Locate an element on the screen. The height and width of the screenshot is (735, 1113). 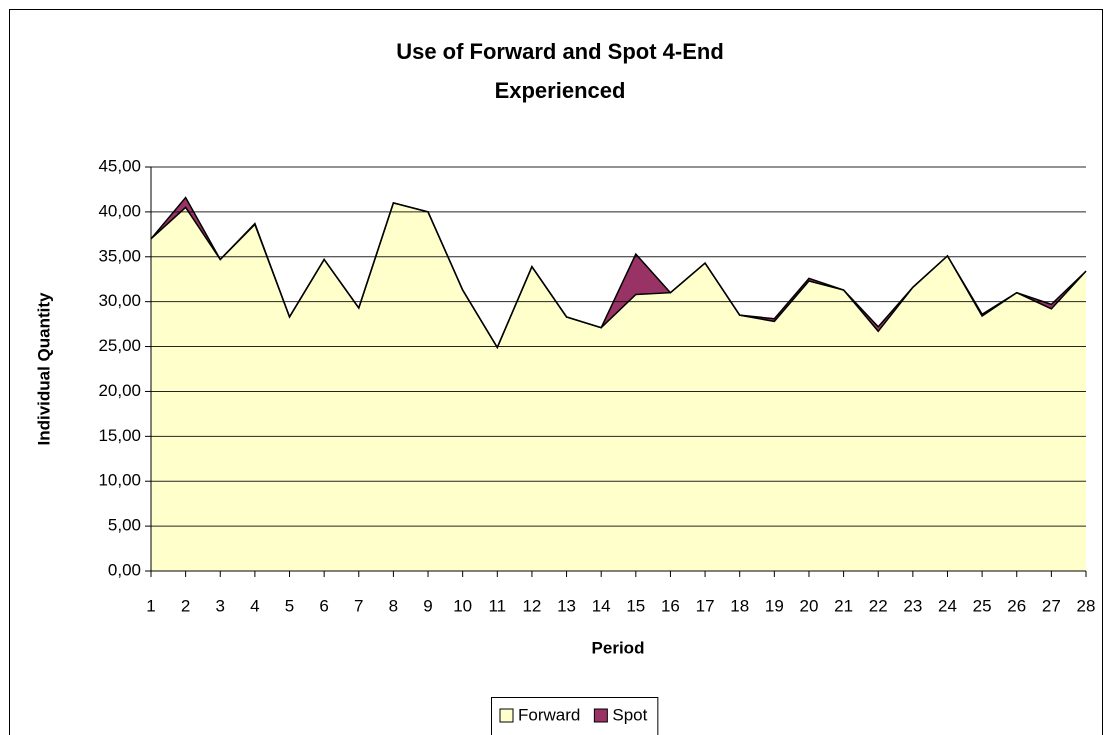
x-tick-label: 16 is located at coordinates (670, 605).